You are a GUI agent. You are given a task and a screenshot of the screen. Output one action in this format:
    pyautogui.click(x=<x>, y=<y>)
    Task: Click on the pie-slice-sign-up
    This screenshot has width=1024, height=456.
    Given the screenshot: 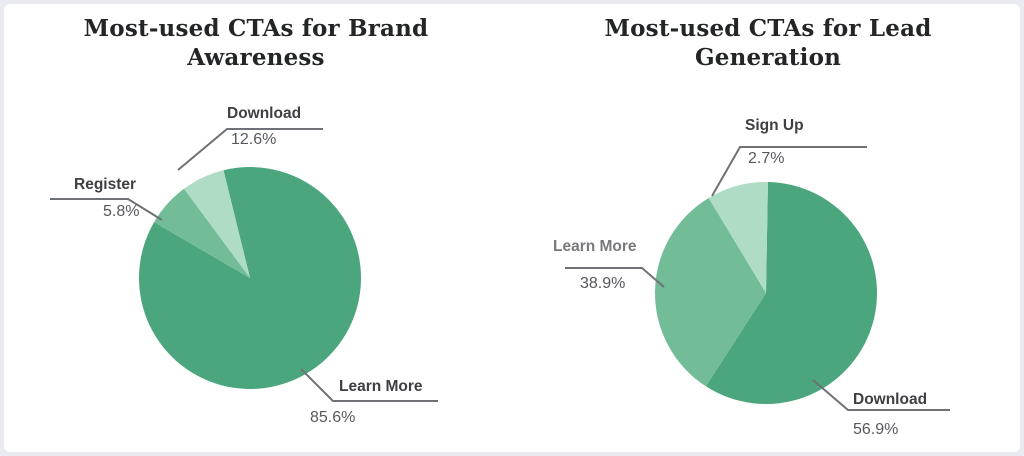 What is the action you would take?
    pyautogui.click(x=738, y=237)
    